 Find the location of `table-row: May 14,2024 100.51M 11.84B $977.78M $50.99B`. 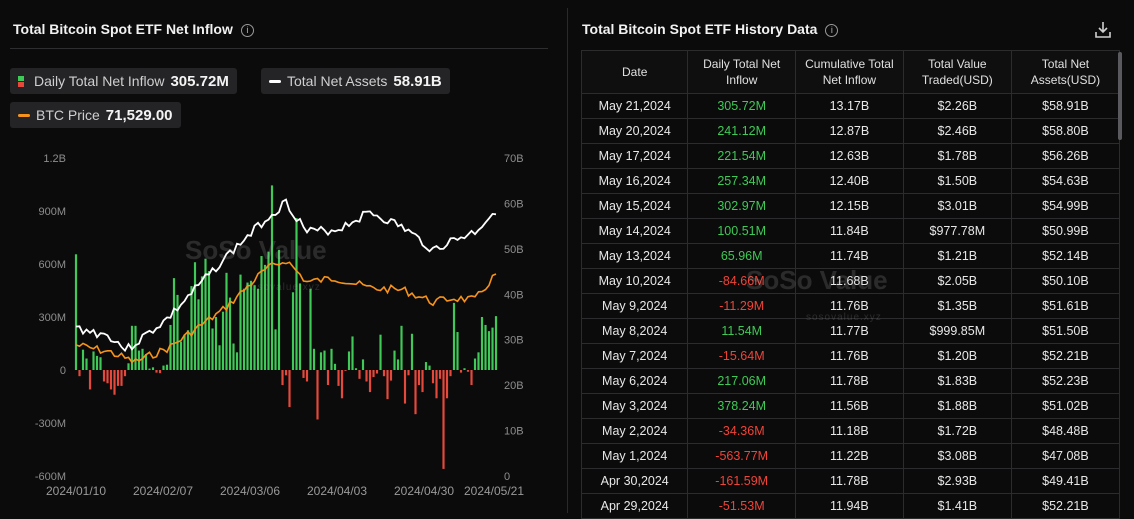

table-row: May 14,2024 100.51M 11.84B $977.78M $50.99B is located at coordinates (850, 231).